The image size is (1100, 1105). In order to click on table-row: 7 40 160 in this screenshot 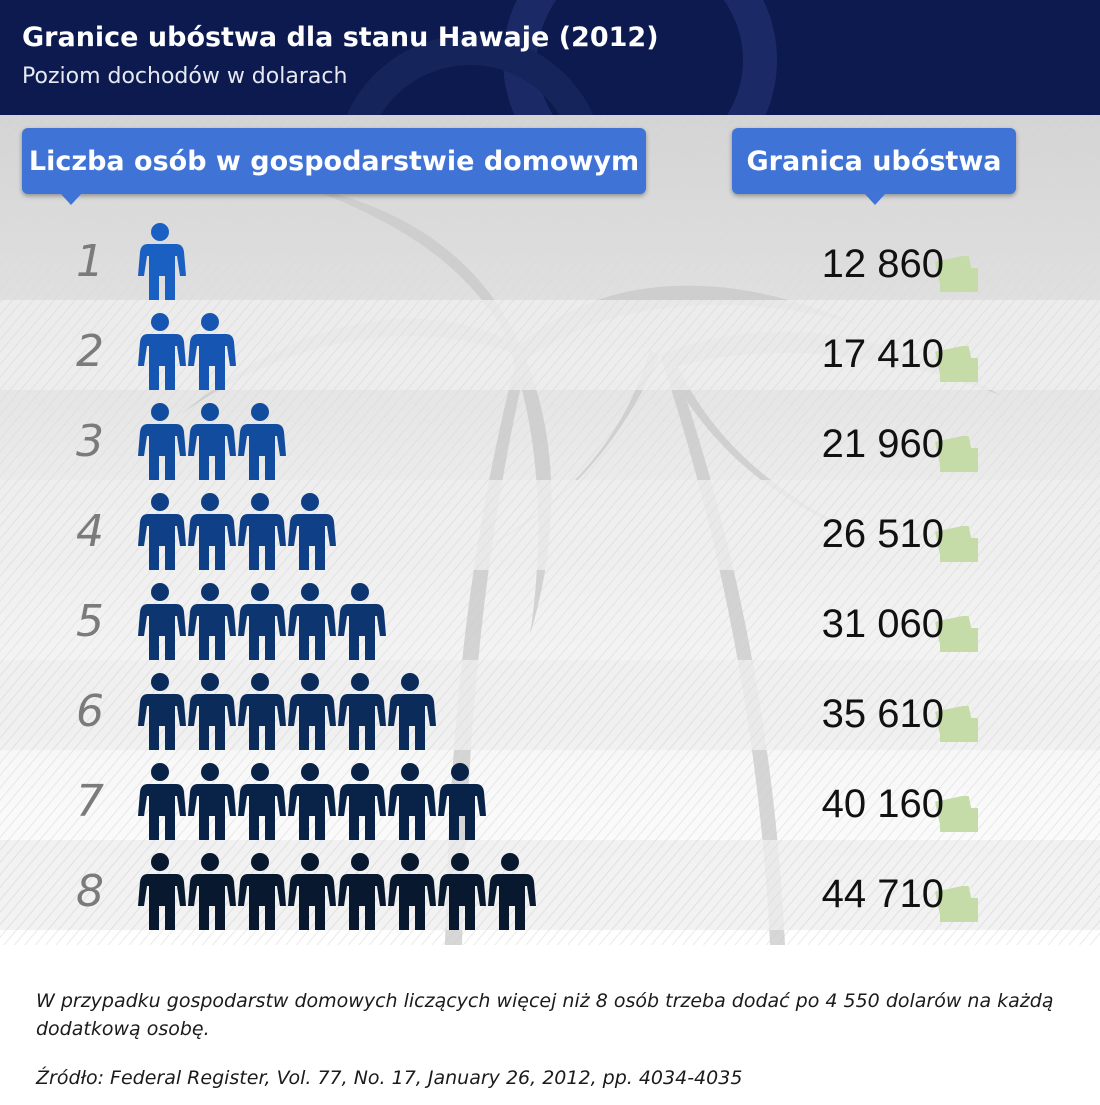, I will do `click(550, 805)`.